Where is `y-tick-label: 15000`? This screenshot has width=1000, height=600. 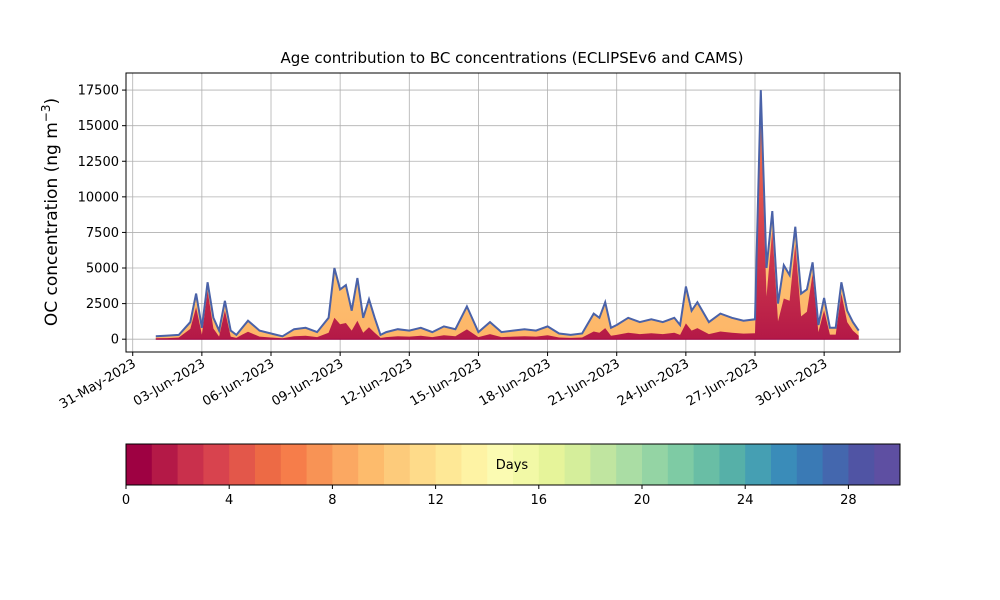 y-tick-label: 15000 is located at coordinates (98, 126).